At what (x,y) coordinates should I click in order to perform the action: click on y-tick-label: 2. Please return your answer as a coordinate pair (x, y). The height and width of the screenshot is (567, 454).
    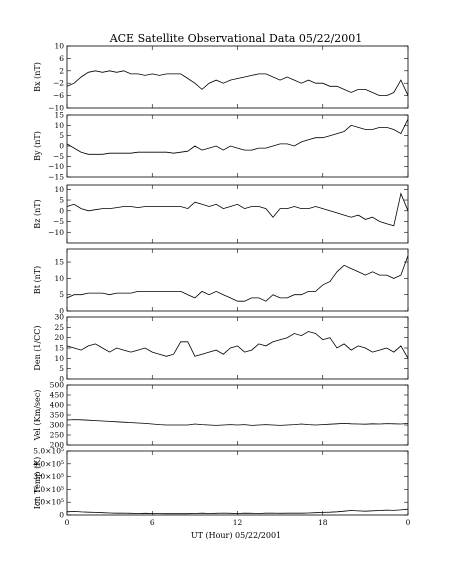
    Looking at the image, I should click on (61, 70).